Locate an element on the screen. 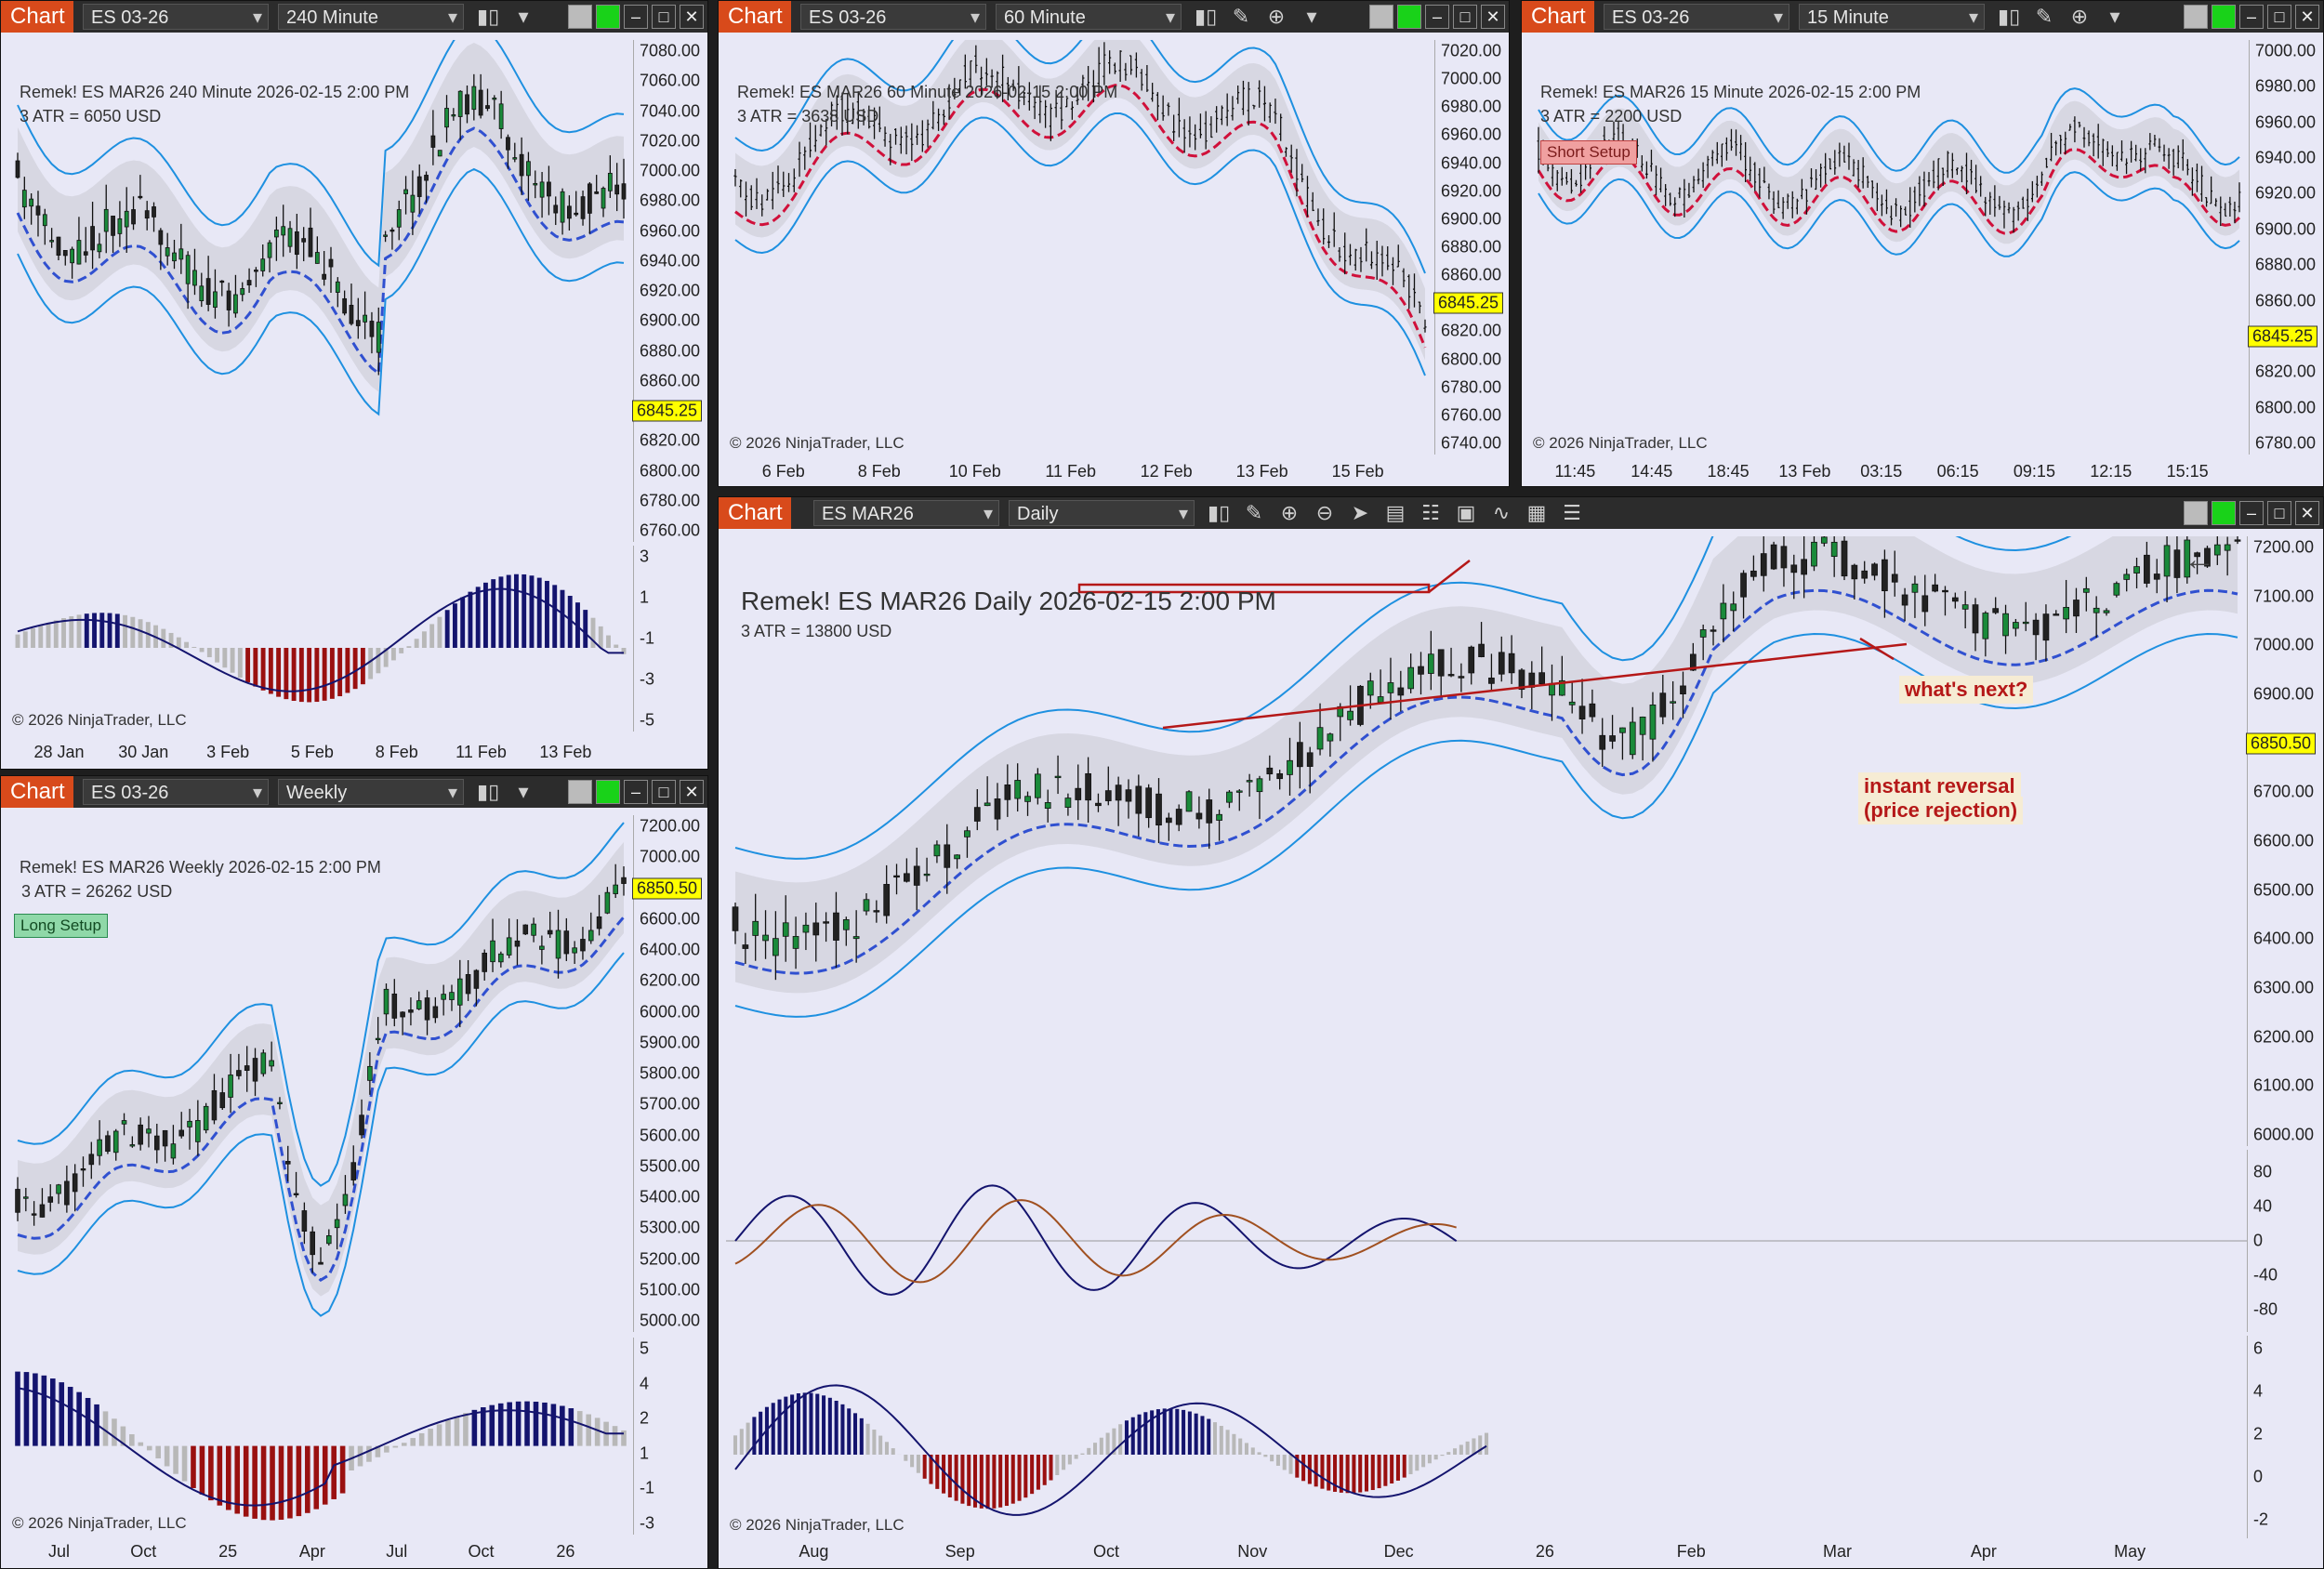  data-box-icon: ▤ is located at coordinates (1395, 512).